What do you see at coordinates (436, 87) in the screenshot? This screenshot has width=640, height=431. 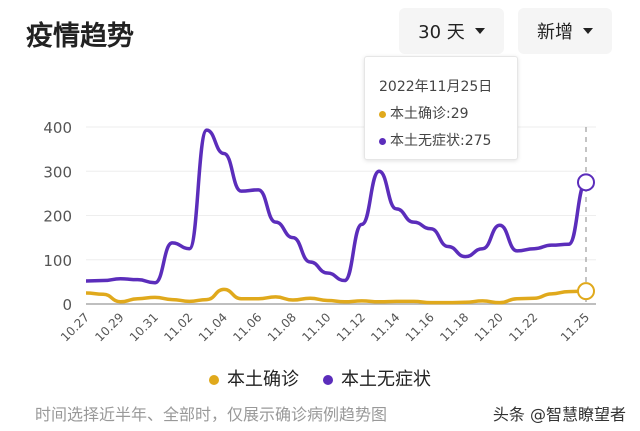 I see `tooltip-date: 2022年11月25日` at bounding box center [436, 87].